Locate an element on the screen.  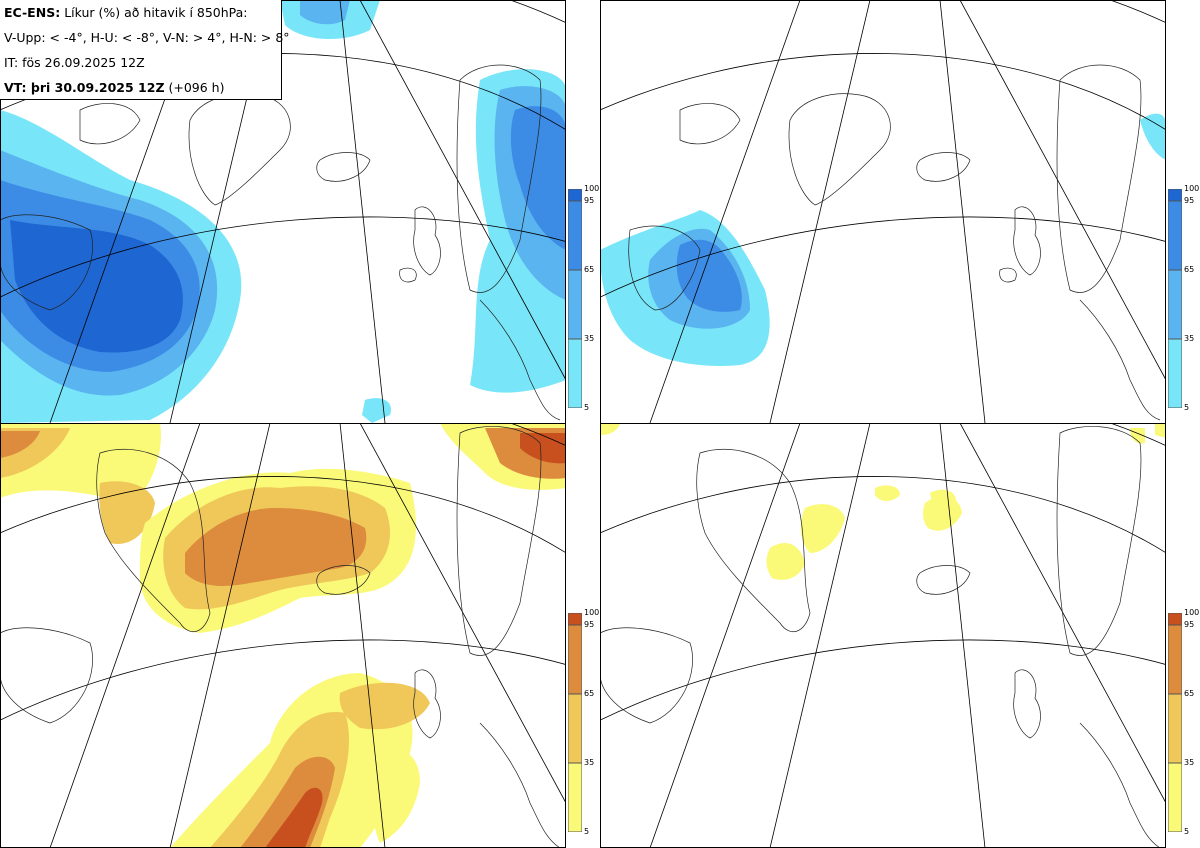
info-line-1: EC-ENS: Líkur (%) að hitavik í 850hPa: is located at coordinates (126, 12).